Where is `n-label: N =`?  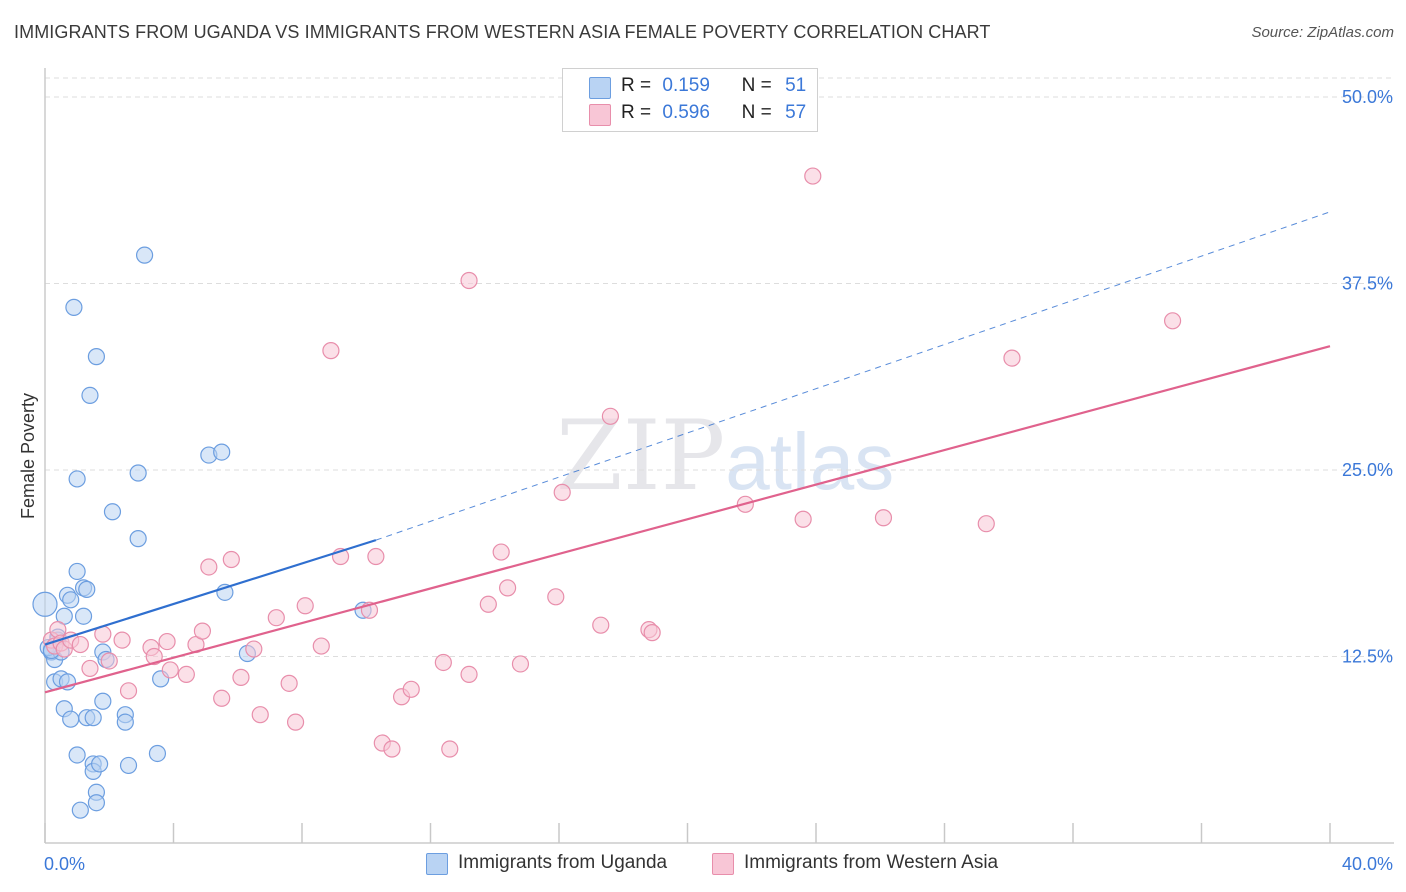
n-label: N = is located at coordinates (756, 112).